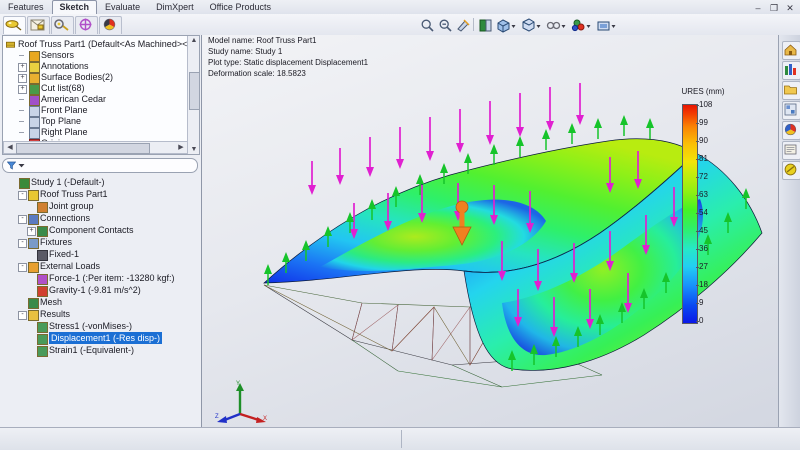 This screenshot has width=800, height=450. What do you see at coordinates (26, 7) in the screenshot?
I see `ribbon-tab-features: Features` at bounding box center [26, 7].